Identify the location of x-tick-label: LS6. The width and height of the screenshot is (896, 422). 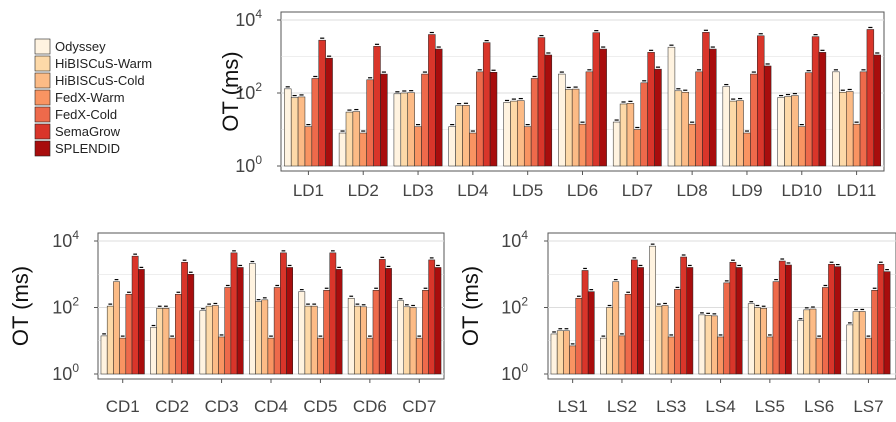
(819, 406).